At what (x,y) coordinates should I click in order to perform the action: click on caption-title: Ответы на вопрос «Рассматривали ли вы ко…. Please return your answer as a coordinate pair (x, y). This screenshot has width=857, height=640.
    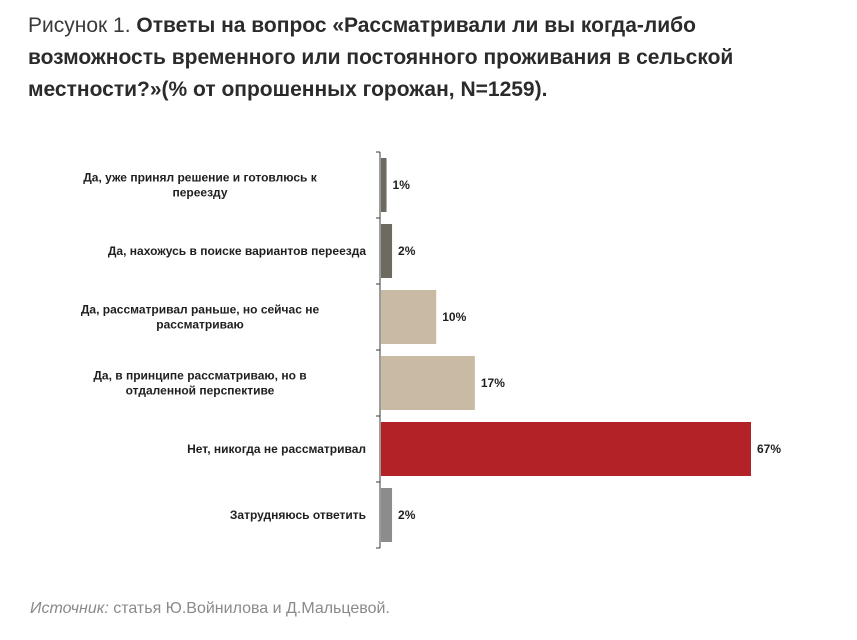
    Looking at the image, I should click on (381, 57).